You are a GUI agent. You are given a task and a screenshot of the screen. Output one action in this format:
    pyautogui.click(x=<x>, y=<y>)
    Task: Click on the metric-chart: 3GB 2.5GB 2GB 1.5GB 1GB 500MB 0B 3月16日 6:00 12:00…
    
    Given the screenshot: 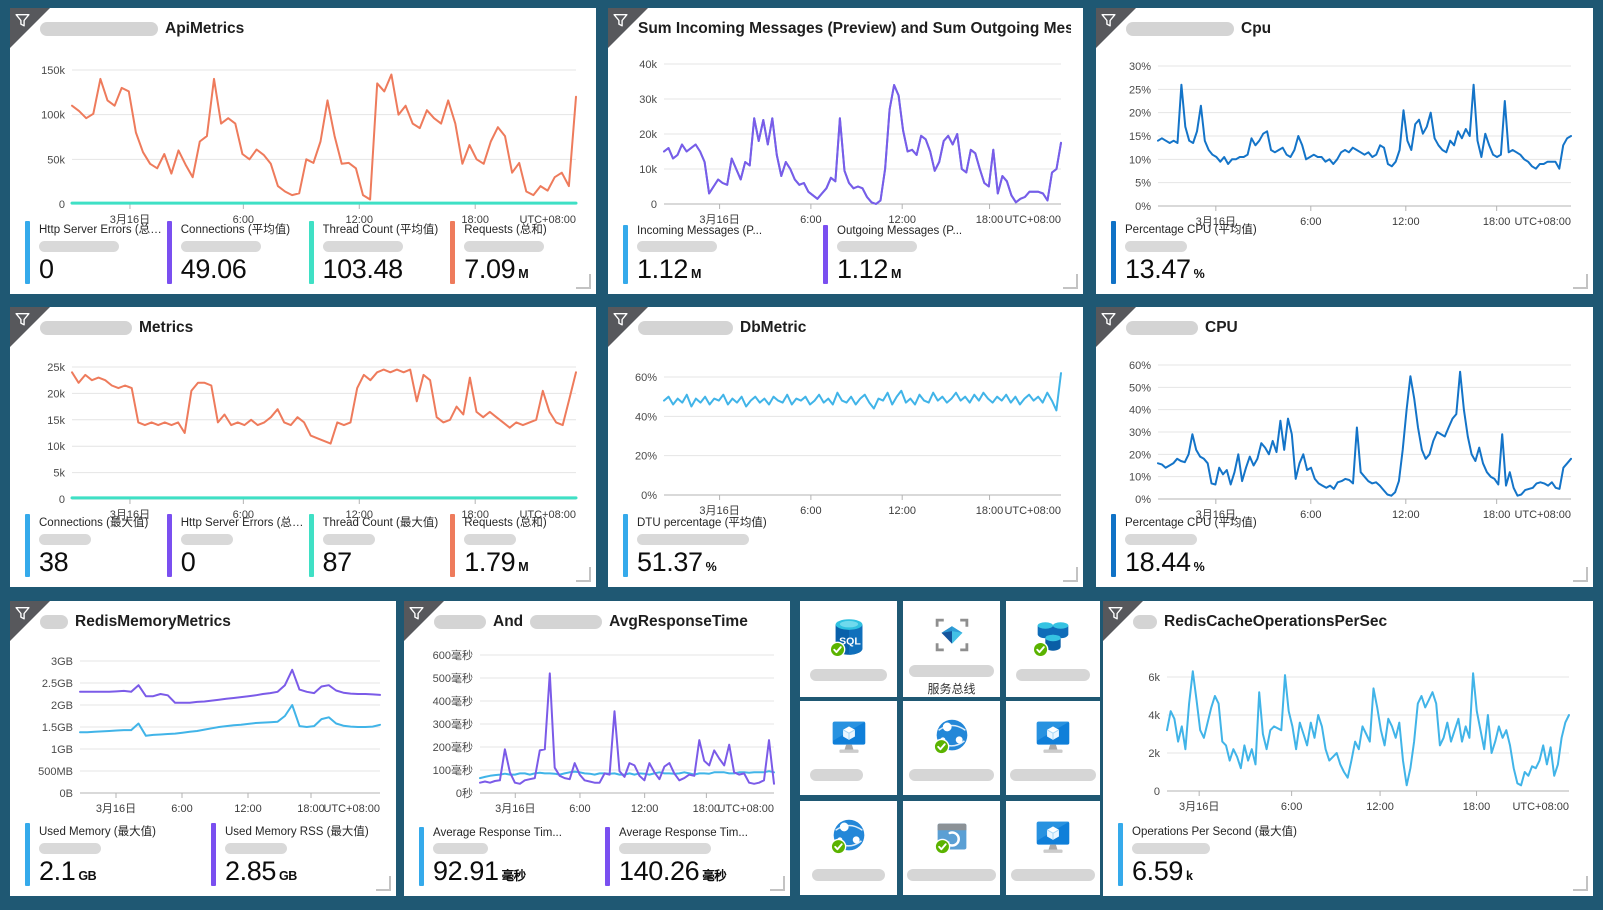 What is the action you would take?
    pyautogui.click(x=203, y=748)
    